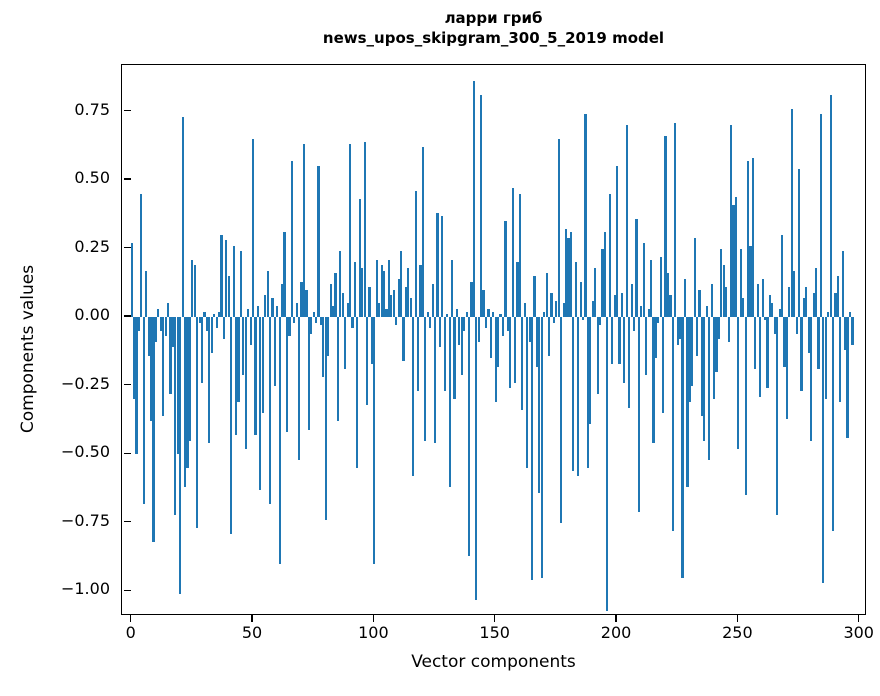 The height and width of the screenshot is (696, 880). Describe the element at coordinates (737, 632) in the screenshot. I see `x-tick-label: 250` at that location.